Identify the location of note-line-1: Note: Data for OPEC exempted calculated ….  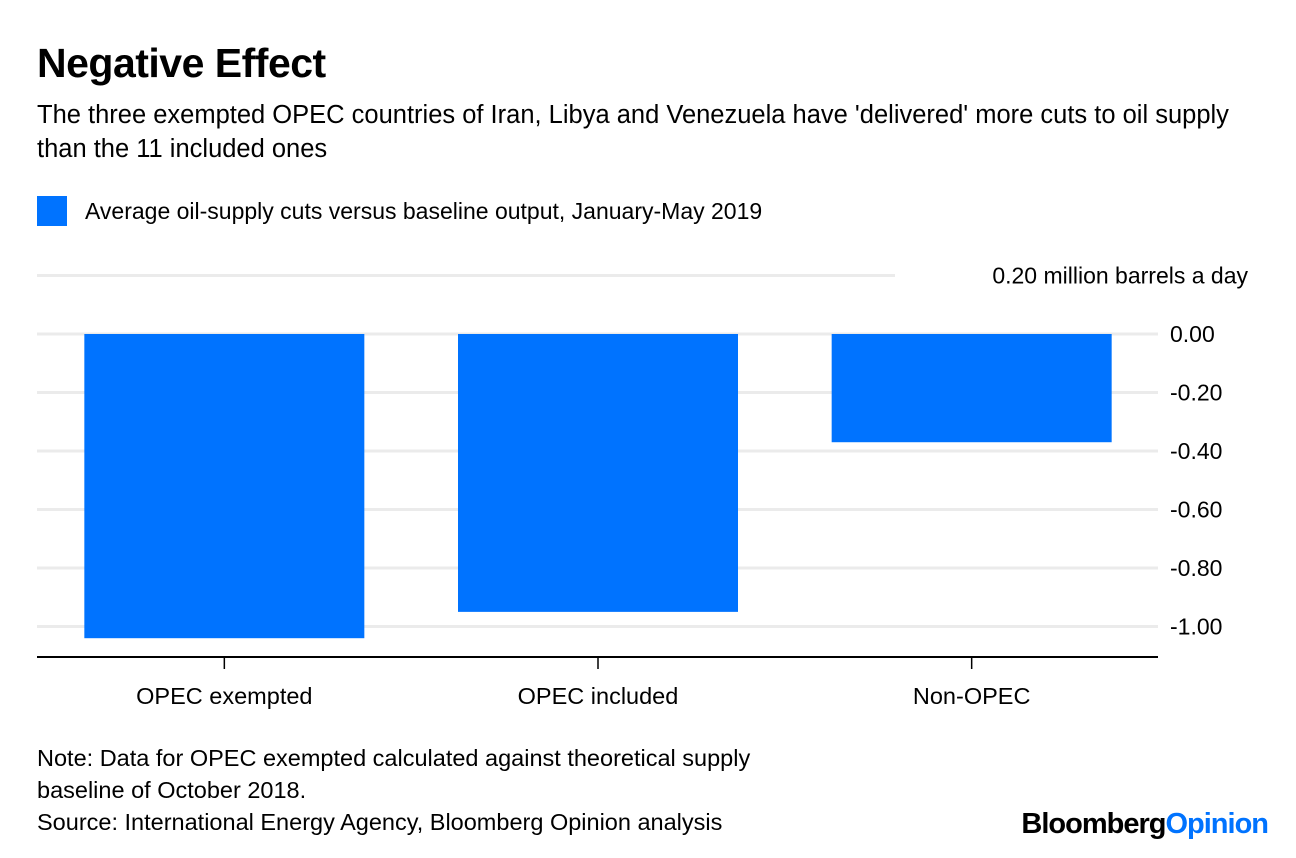
(394, 758).